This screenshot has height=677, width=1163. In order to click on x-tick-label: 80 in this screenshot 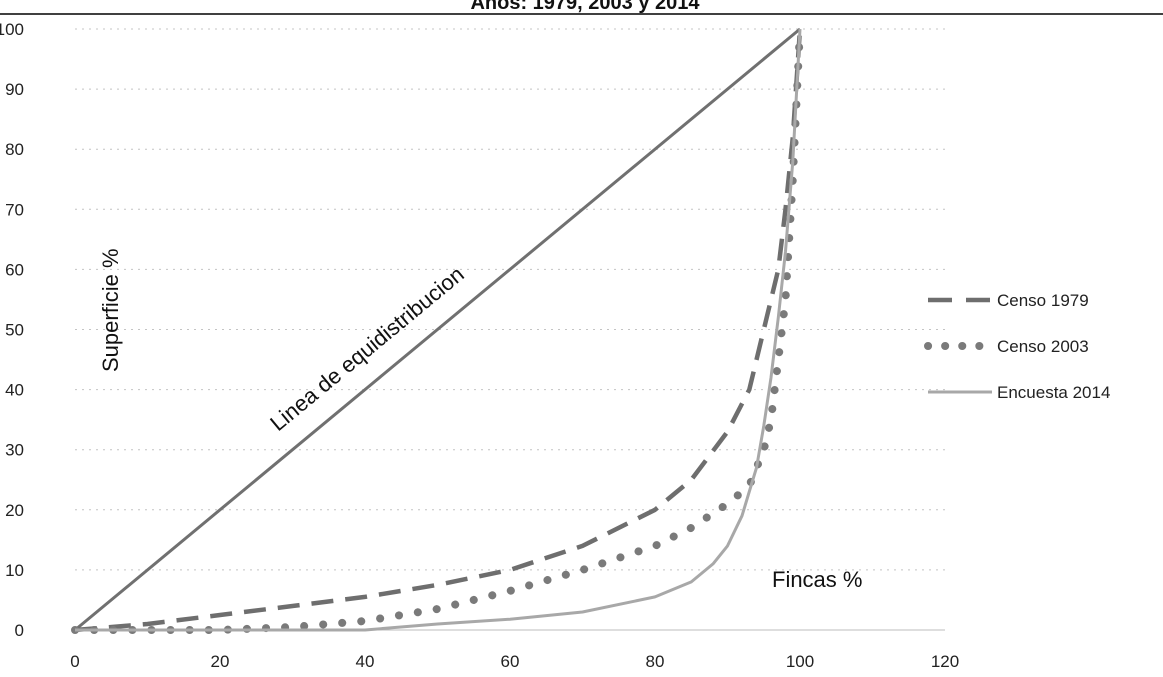, I will do `click(655, 661)`.